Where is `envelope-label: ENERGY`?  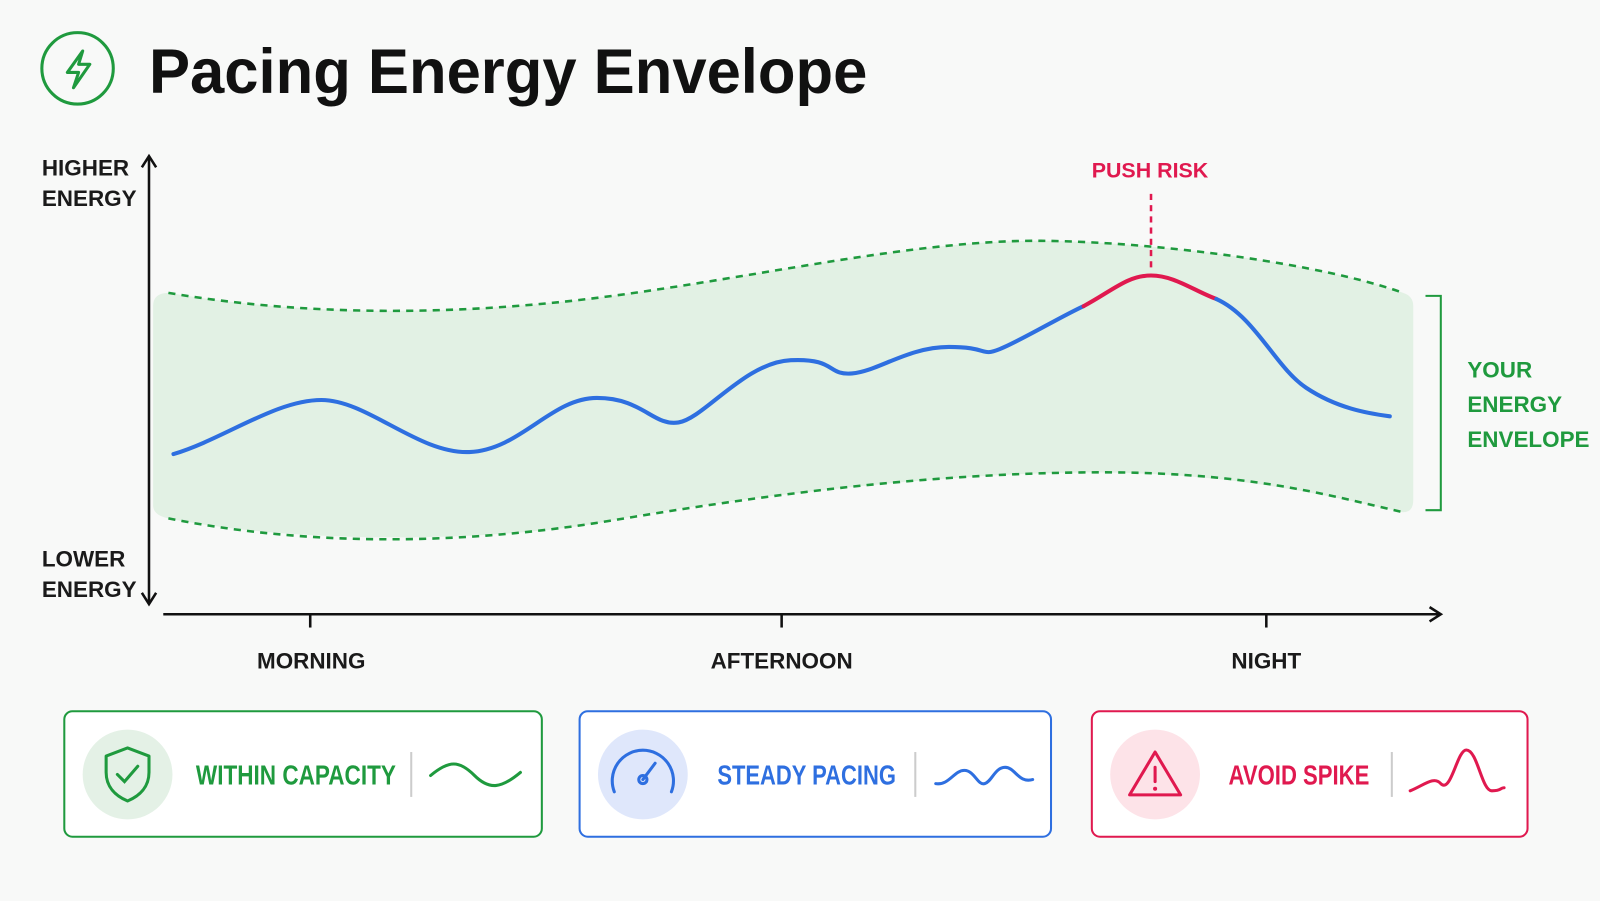 envelope-label: ENERGY is located at coordinates (1514, 404).